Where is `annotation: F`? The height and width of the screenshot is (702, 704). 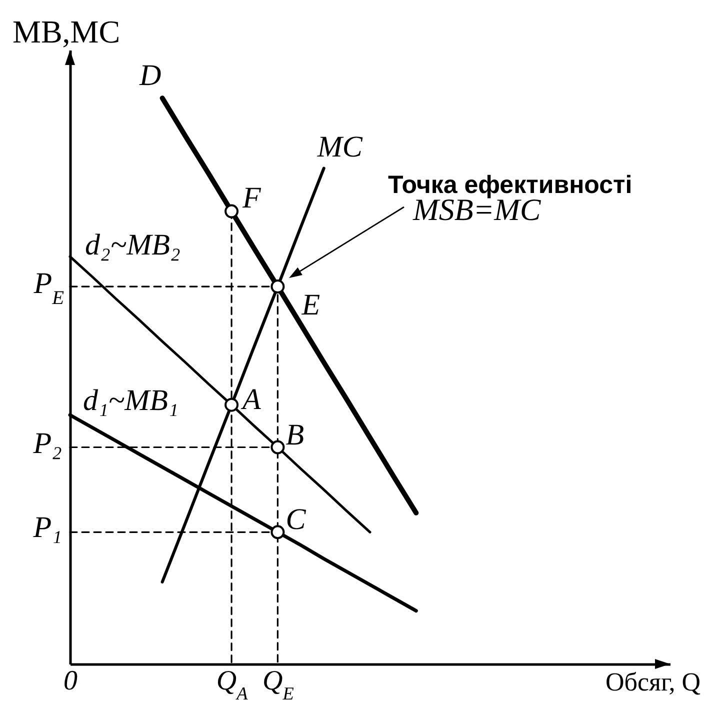 annotation: F is located at coordinates (252, 197).